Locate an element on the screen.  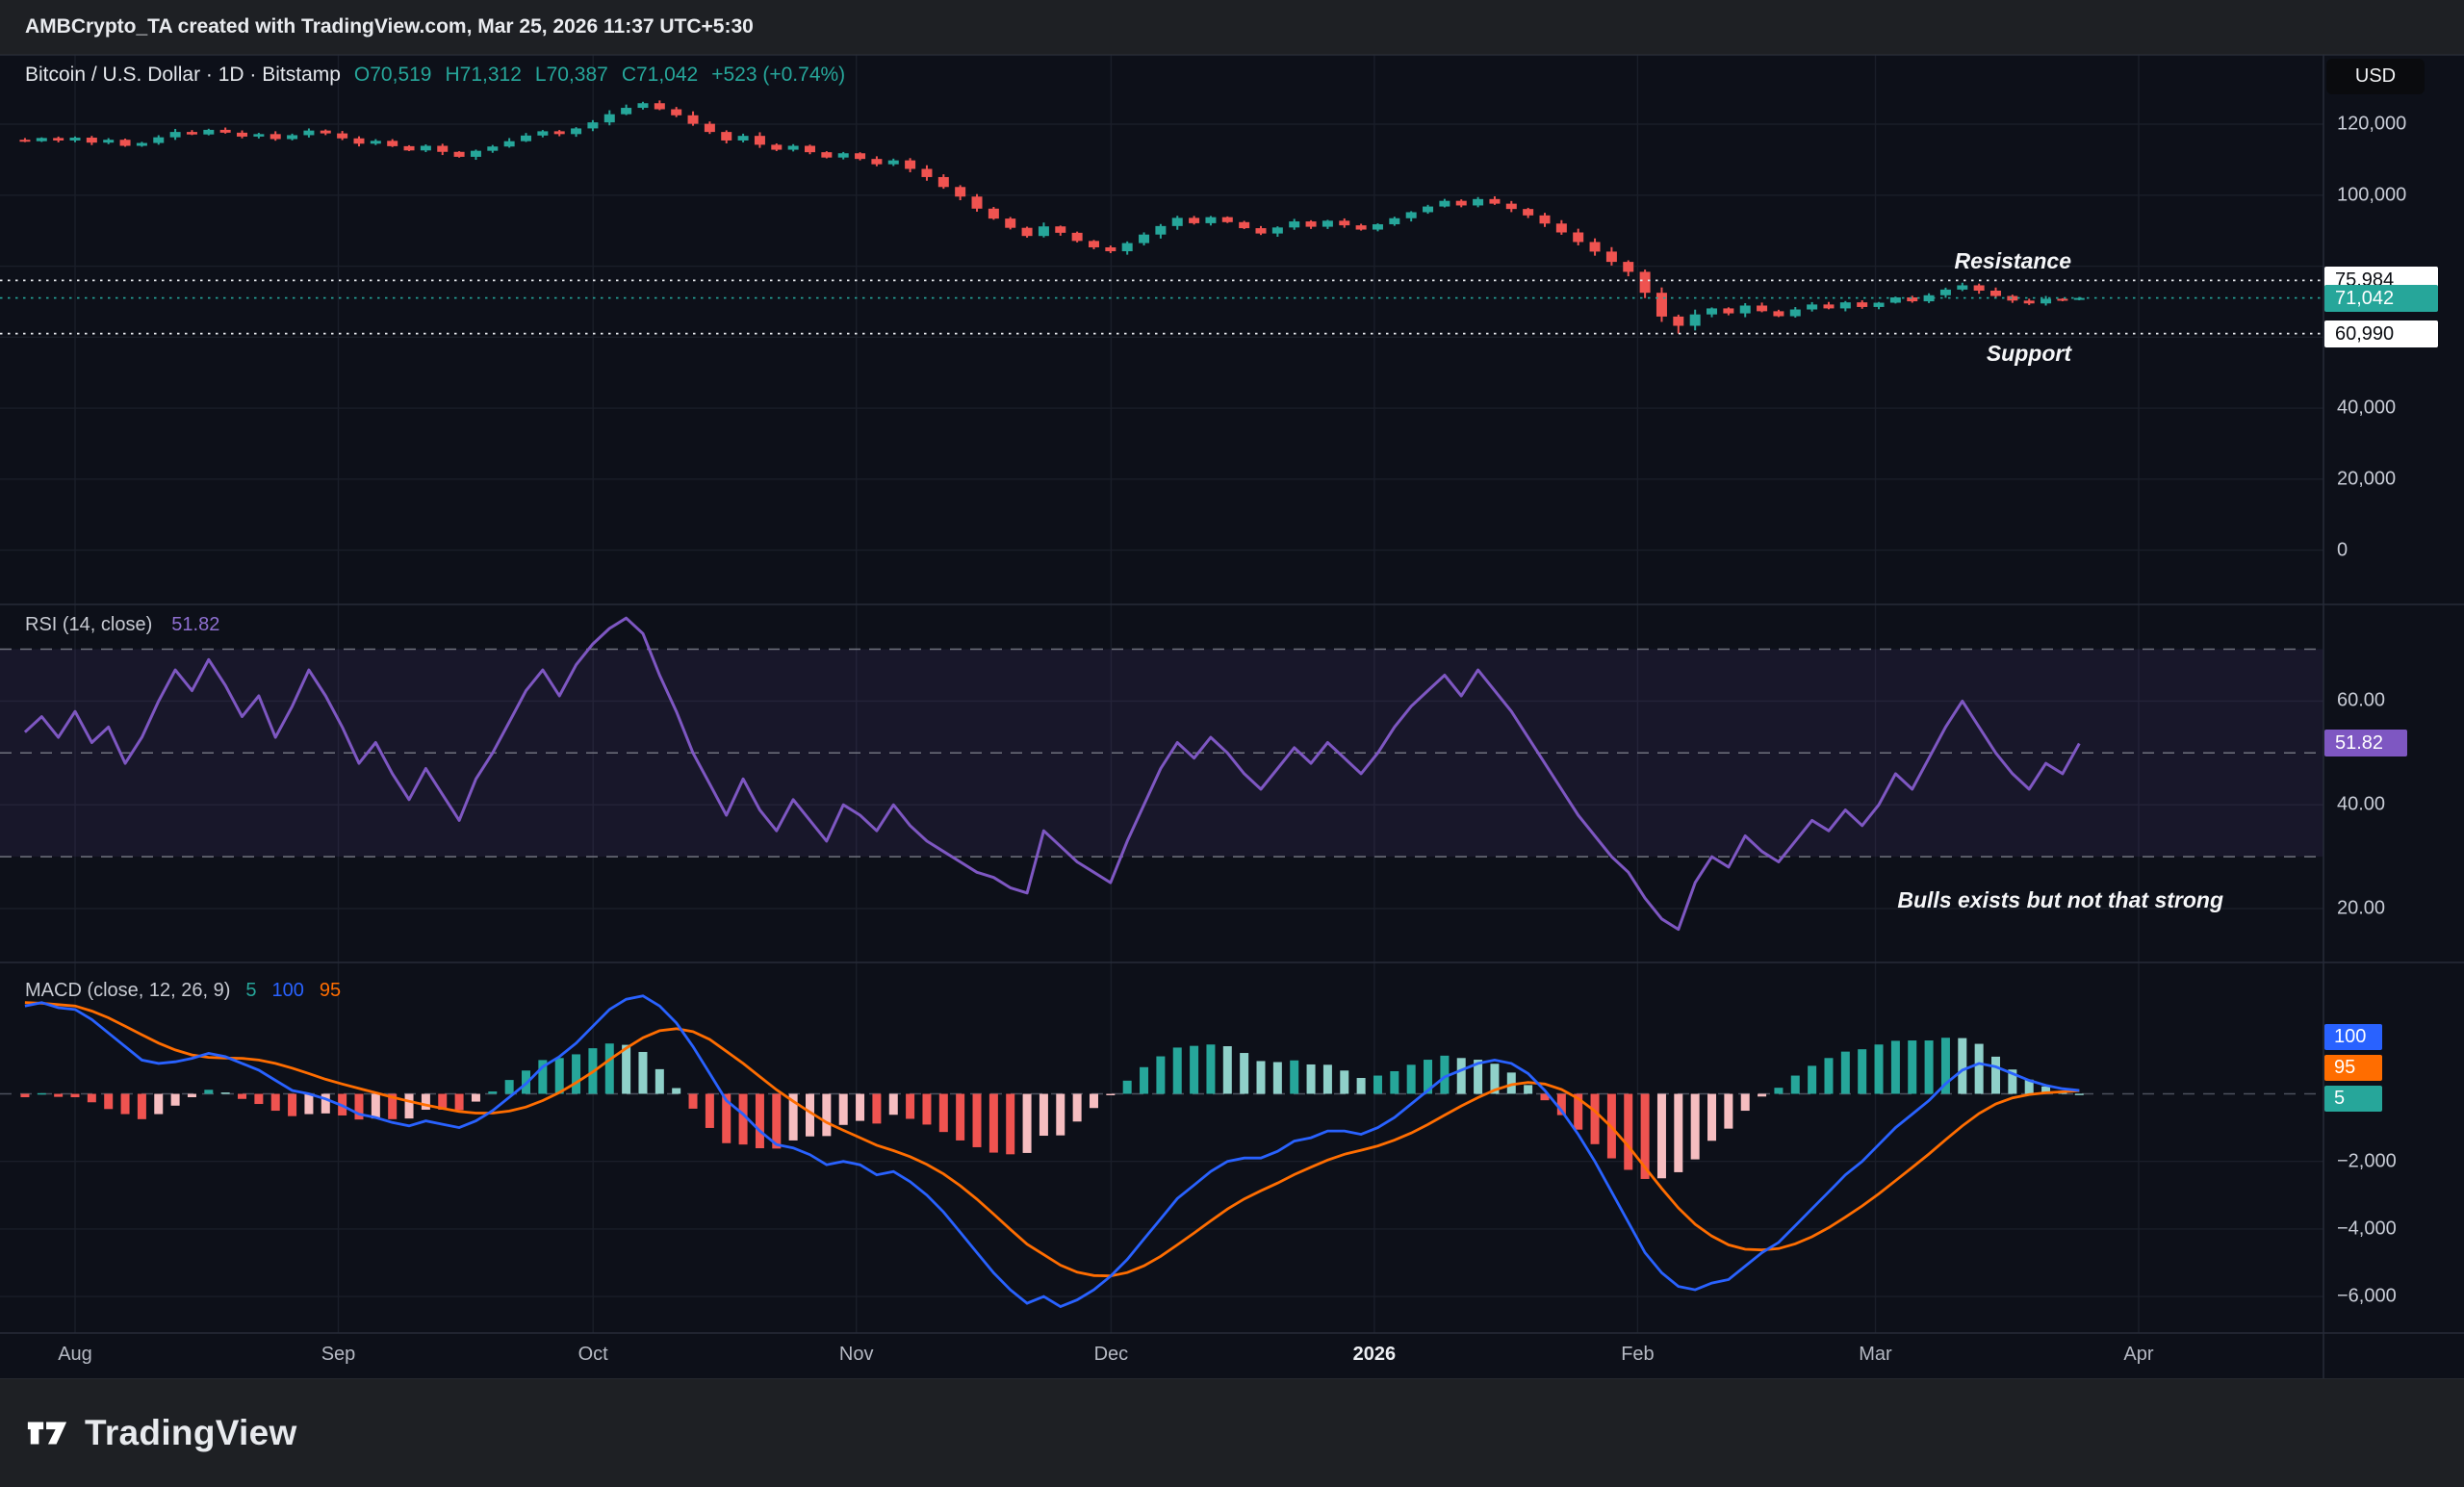
rsi-legend: RSI (14, close) 51.82 is located at coordinates (122, 625).